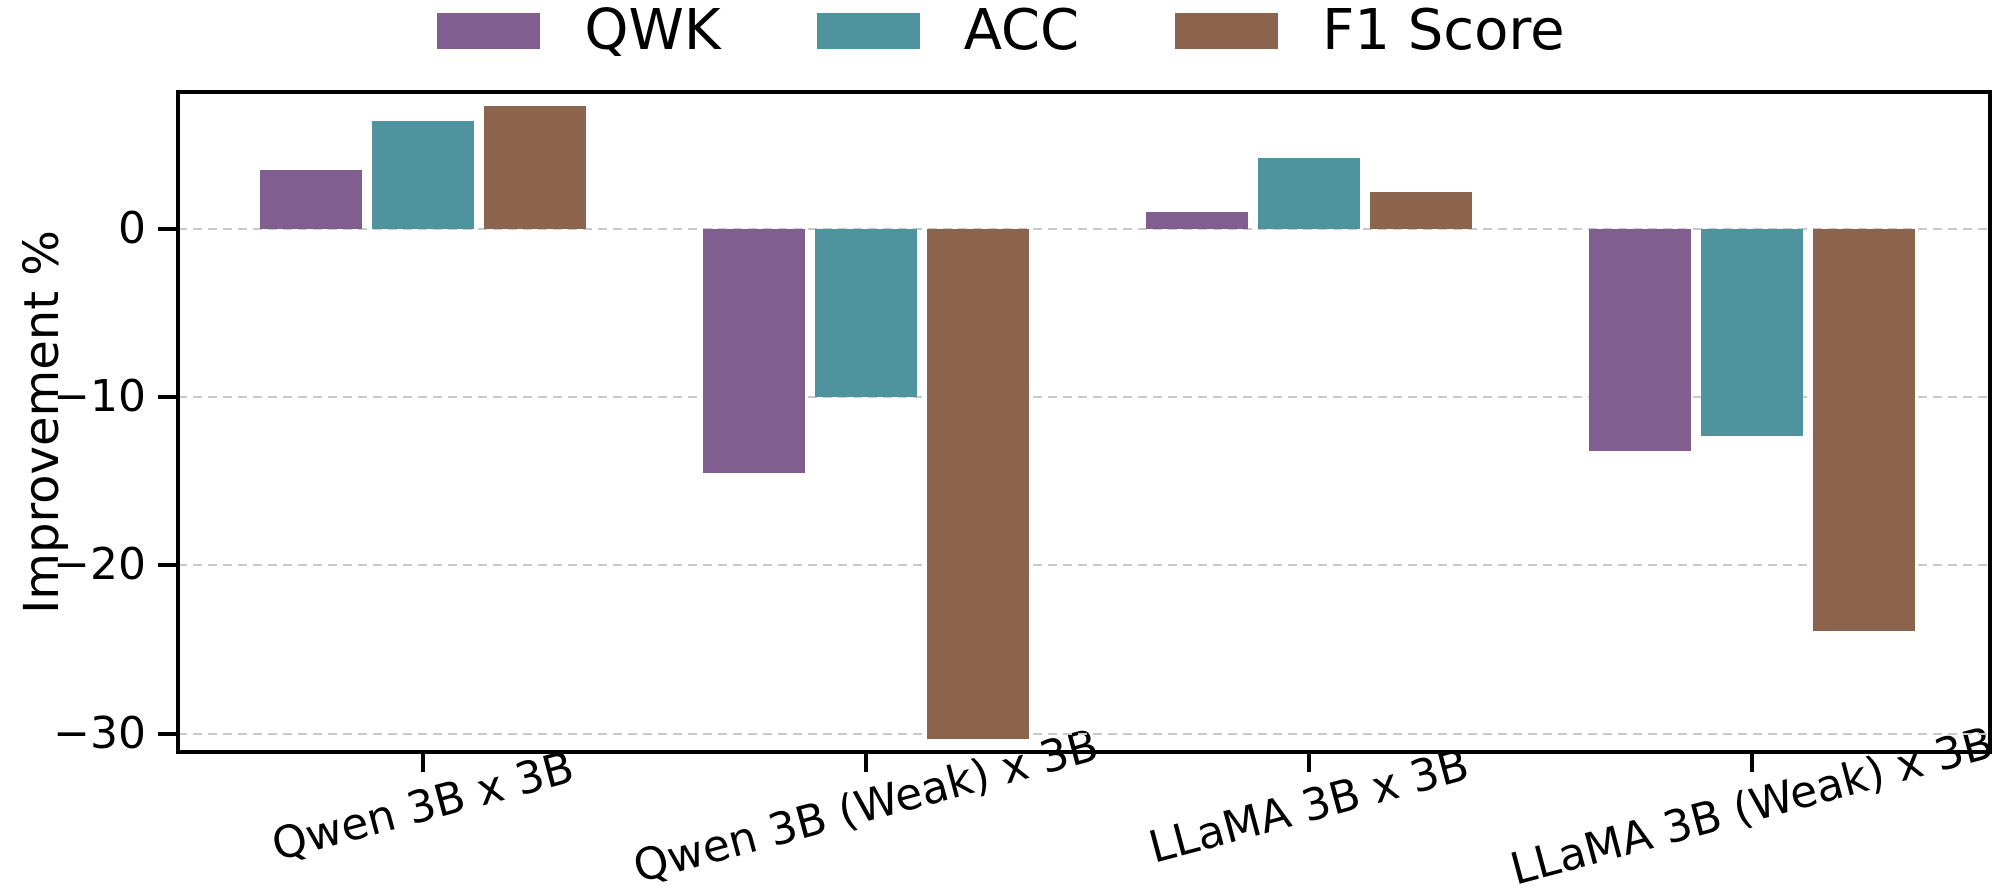  I want to click on bar-f1-score-group4, so click(1864, 430).